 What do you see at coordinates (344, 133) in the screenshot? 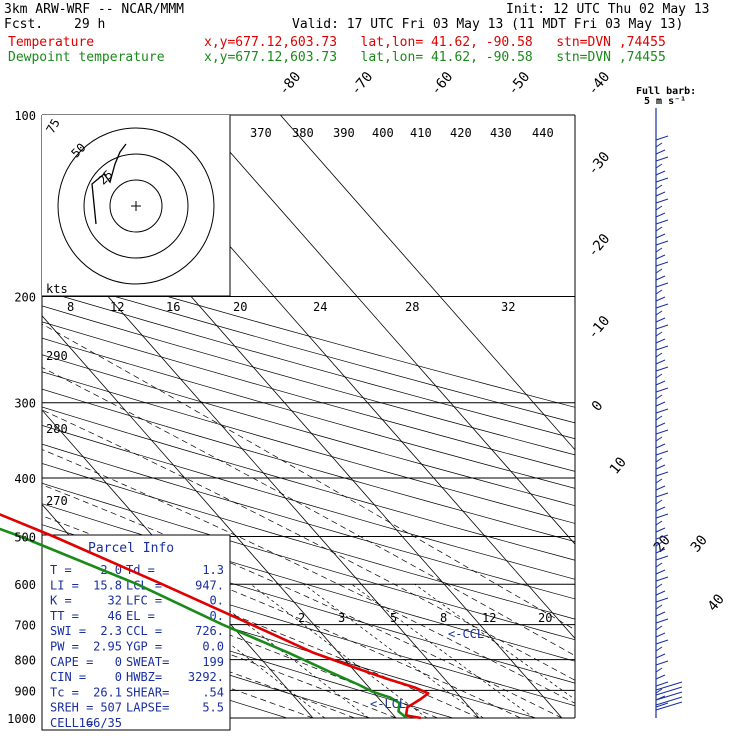
I see `theta-label: 390` at bounding box center [344, 133].